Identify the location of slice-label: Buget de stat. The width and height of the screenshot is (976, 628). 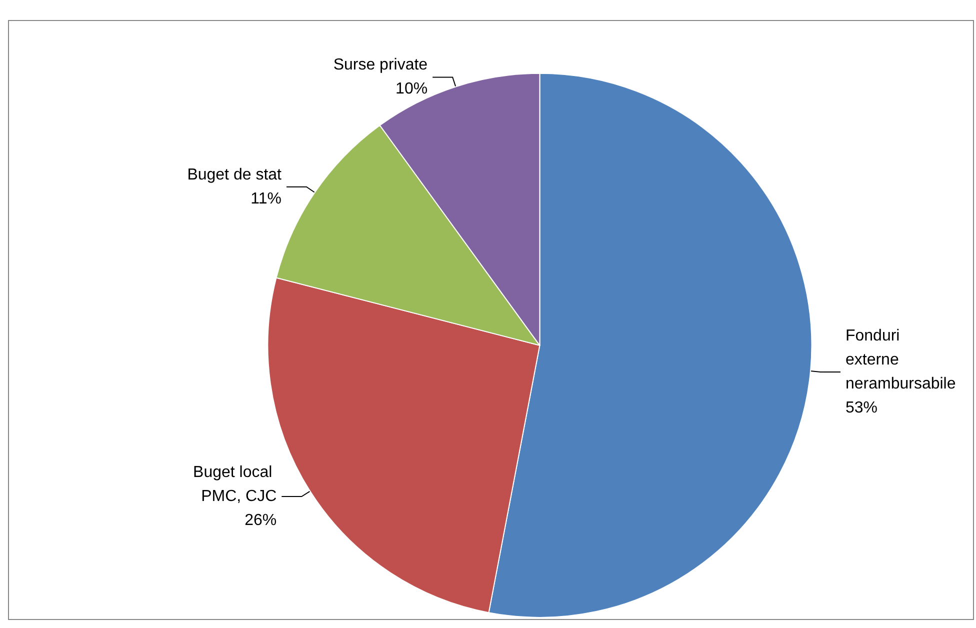
(234, 175).